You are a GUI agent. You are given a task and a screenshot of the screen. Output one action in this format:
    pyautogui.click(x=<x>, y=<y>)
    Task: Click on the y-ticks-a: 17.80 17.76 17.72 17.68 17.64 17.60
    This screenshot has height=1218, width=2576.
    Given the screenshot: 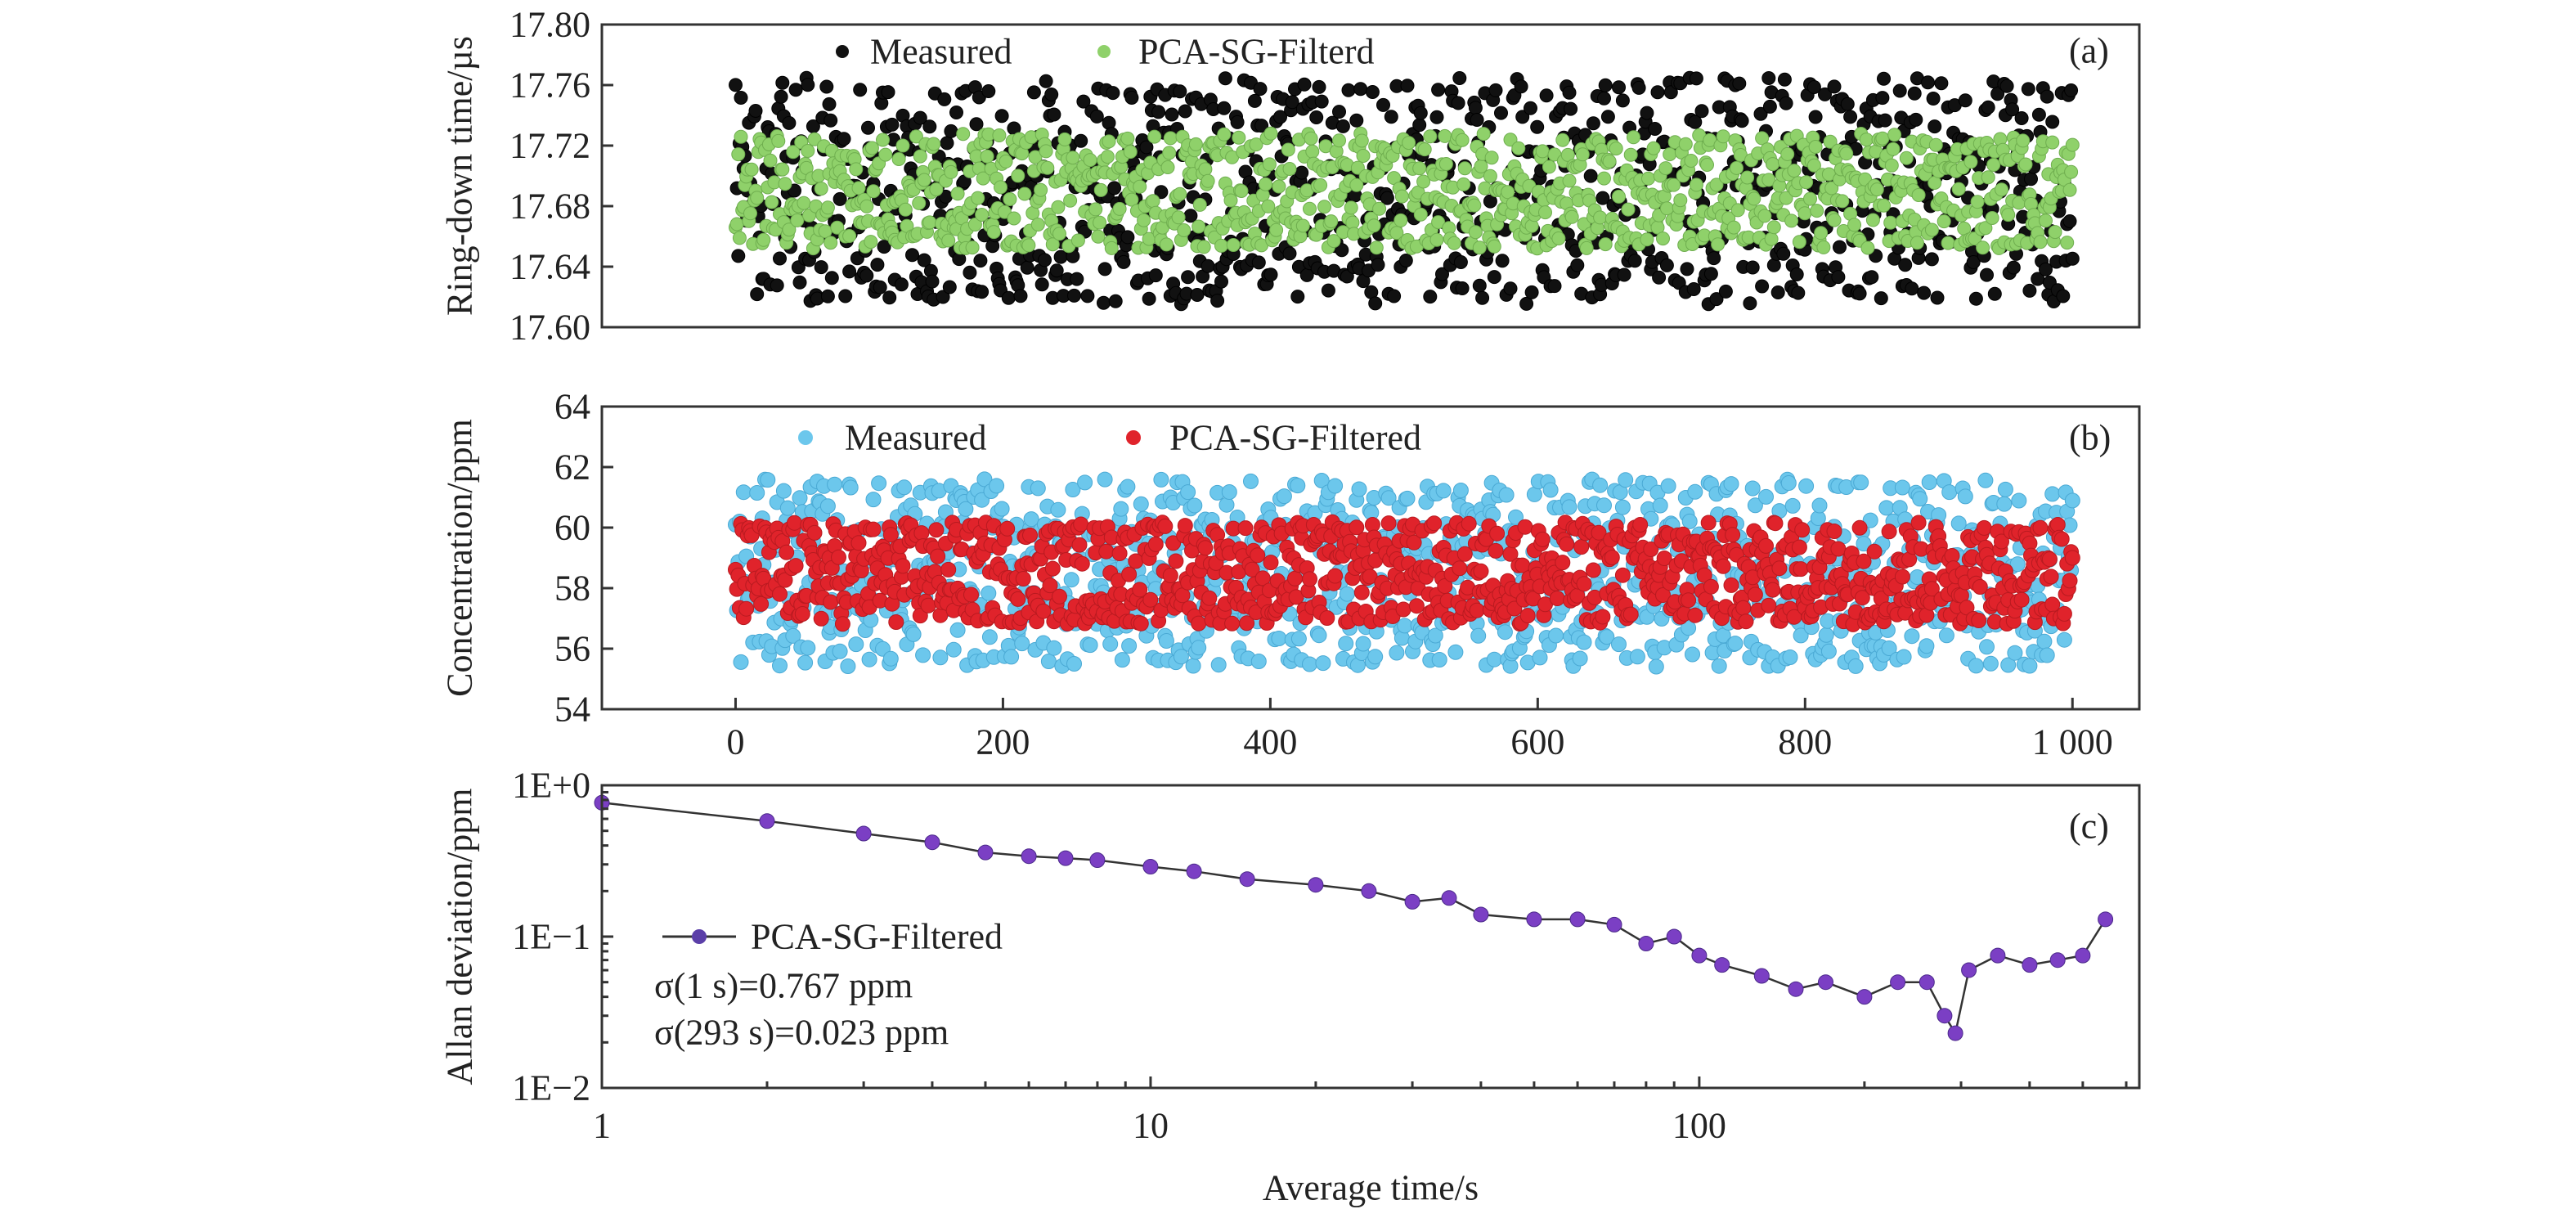 What is the action you would take?
    pyautogui.click(x=561, y=176)
    